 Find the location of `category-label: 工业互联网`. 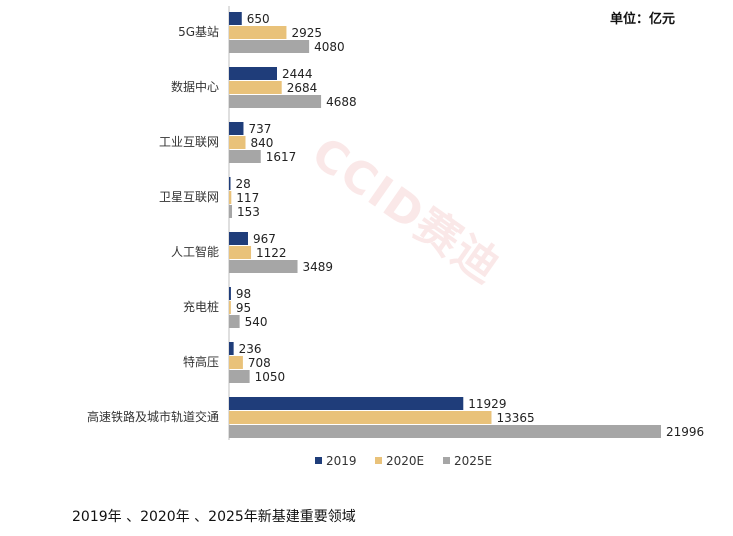

category-label: 工业互联网 is located at coordinates (189, 142).